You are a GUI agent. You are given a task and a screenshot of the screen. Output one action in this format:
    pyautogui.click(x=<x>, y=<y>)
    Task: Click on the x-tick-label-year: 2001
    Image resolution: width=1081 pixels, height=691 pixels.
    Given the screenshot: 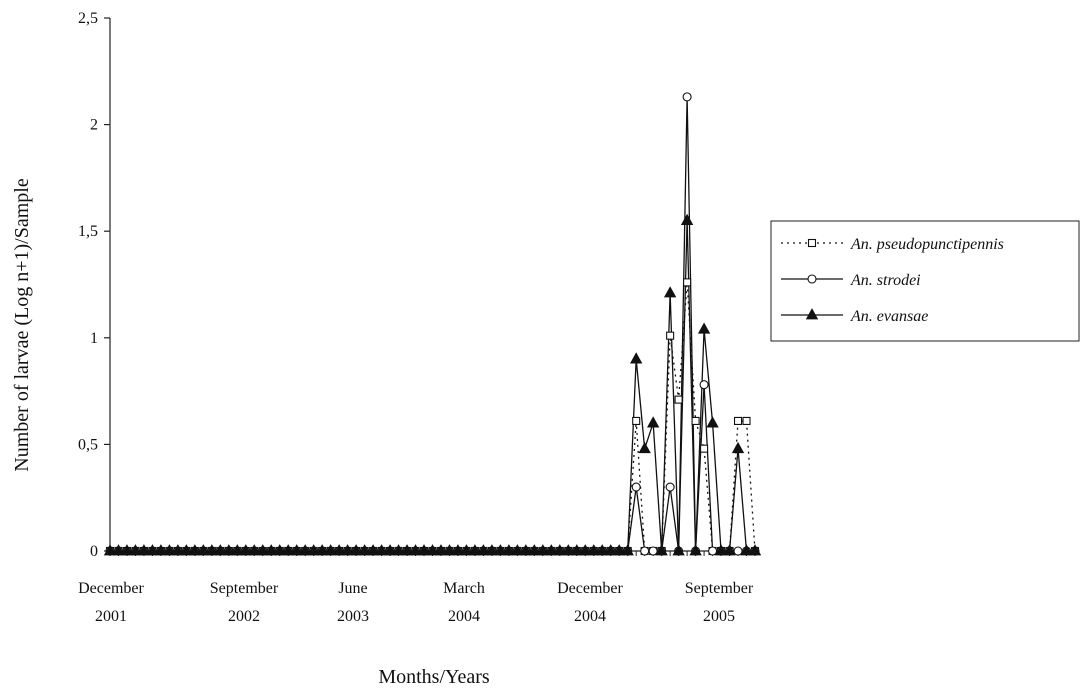 What is the action you would take?
    pyautogui.click(x=111, y=616)
    